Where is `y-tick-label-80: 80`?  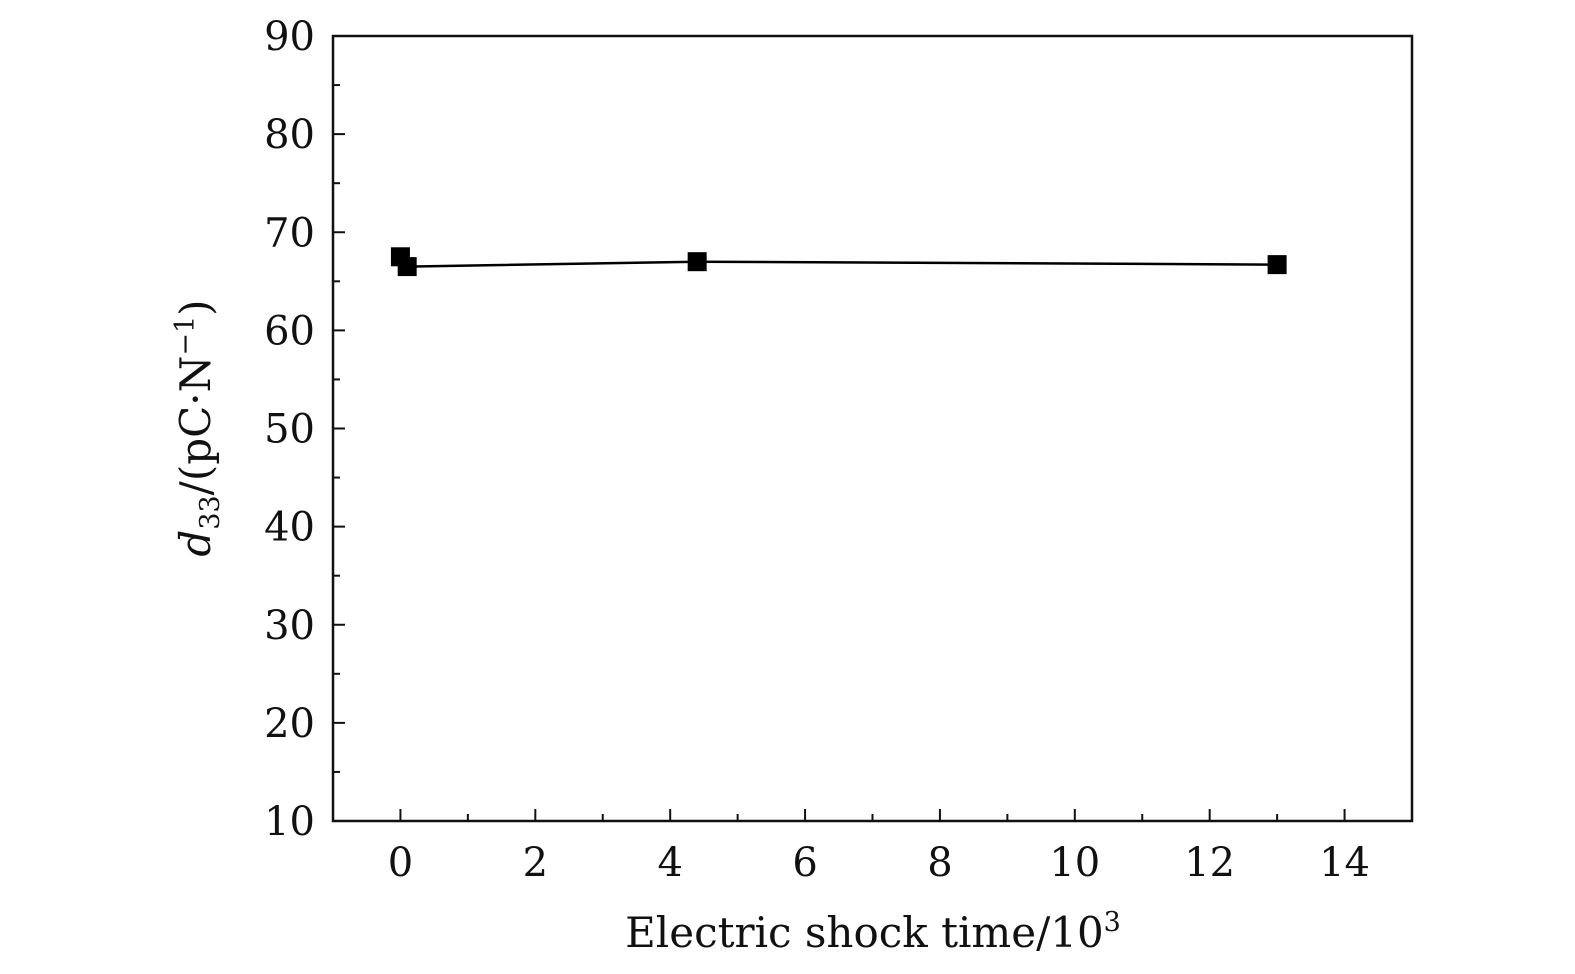 y-tick-label-80: 80 is located at coordinates (289, 135).